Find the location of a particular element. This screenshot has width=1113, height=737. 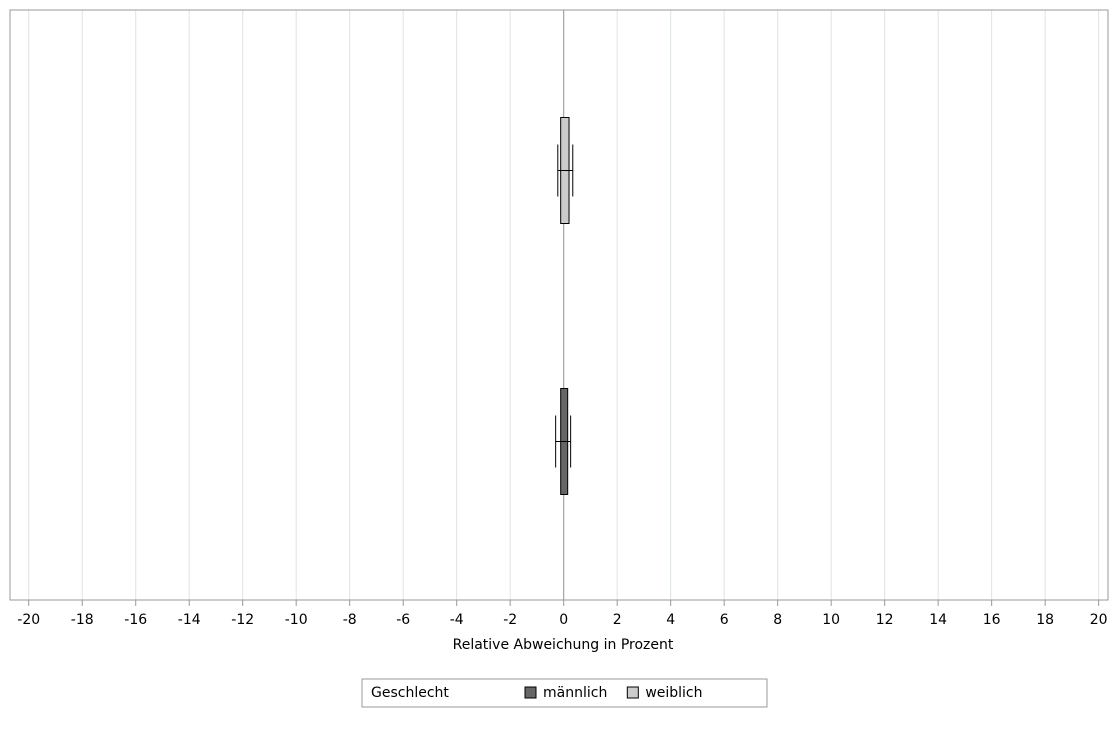

x-tick-label: 20 is located at coordinates (1099, 620).